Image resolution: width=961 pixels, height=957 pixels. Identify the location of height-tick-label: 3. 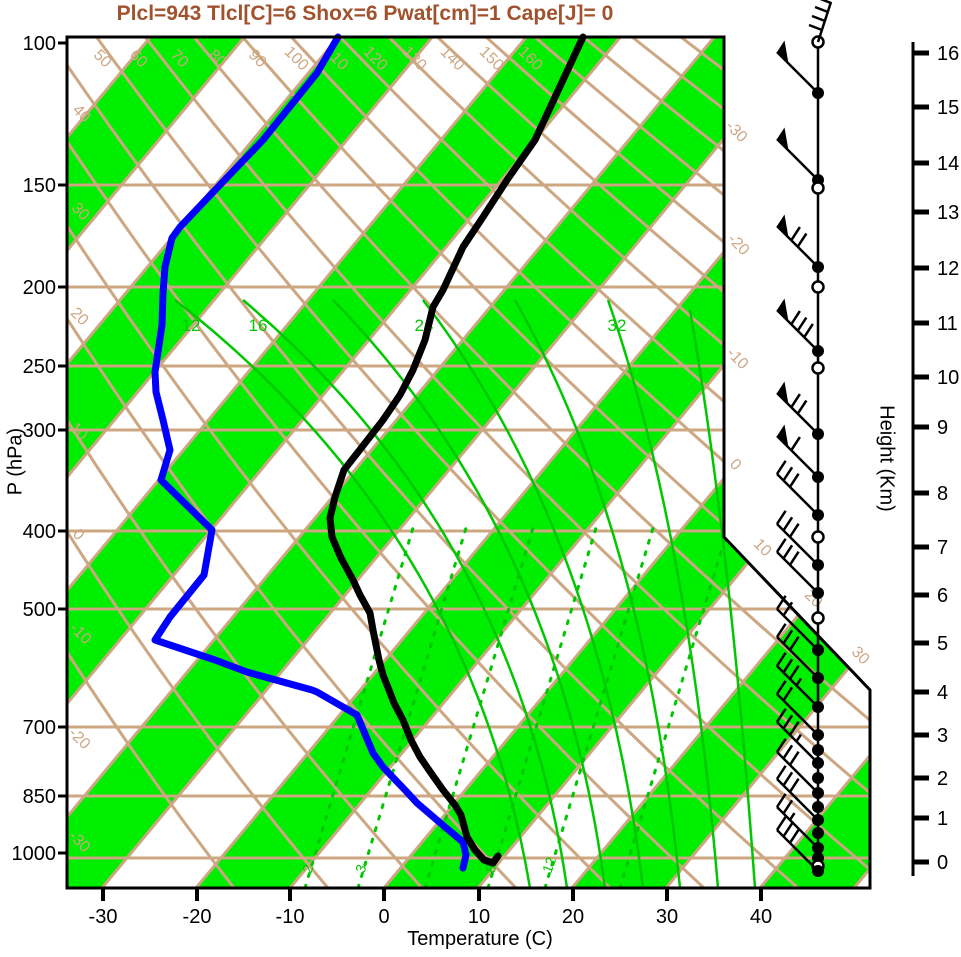
(942, 736).